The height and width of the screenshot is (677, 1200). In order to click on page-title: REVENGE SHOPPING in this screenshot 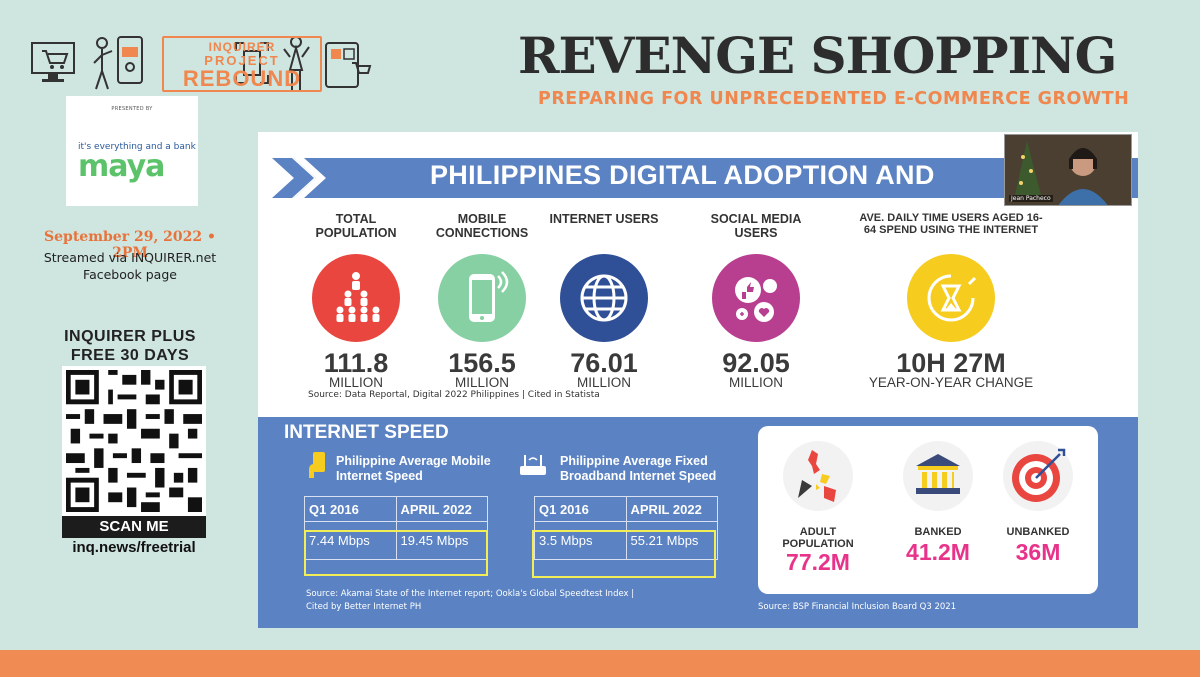, I will do `click(817, 55)`.